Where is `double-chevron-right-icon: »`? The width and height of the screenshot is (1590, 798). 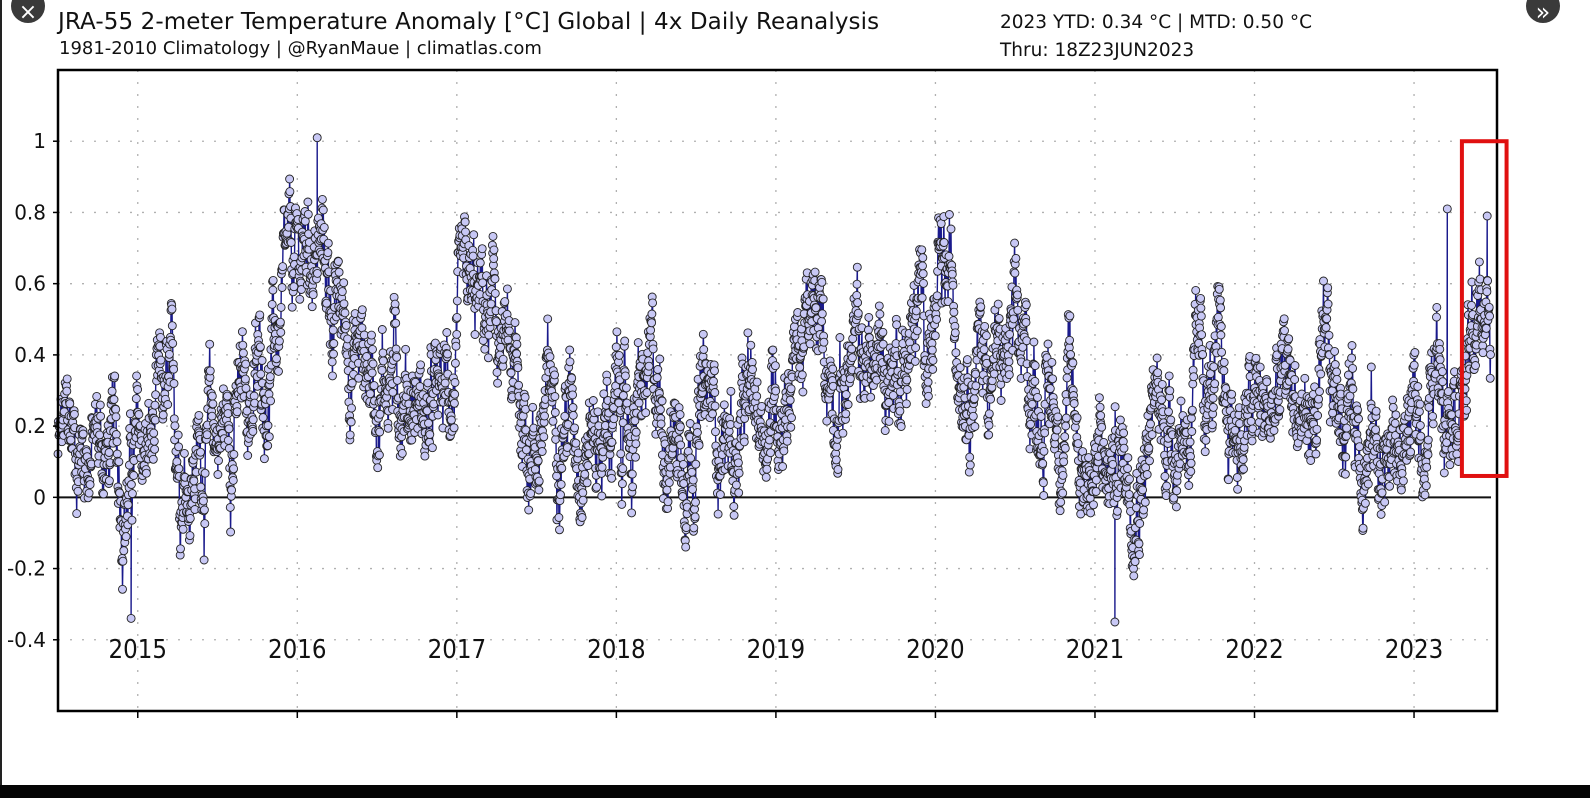
double-chevron-right-icon: » is located at coordinates (1543, 13).